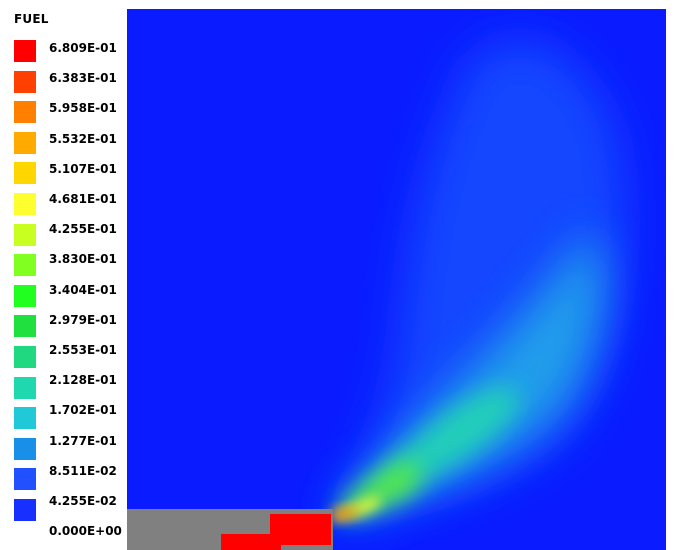 Image resolution: width=676 pixels, height=550 pixels. What do you see at coordinates (83, 78) in the screenshot?
I see `colorbar-tick-label: 6.383E-01` at bounding box center [83, 78].